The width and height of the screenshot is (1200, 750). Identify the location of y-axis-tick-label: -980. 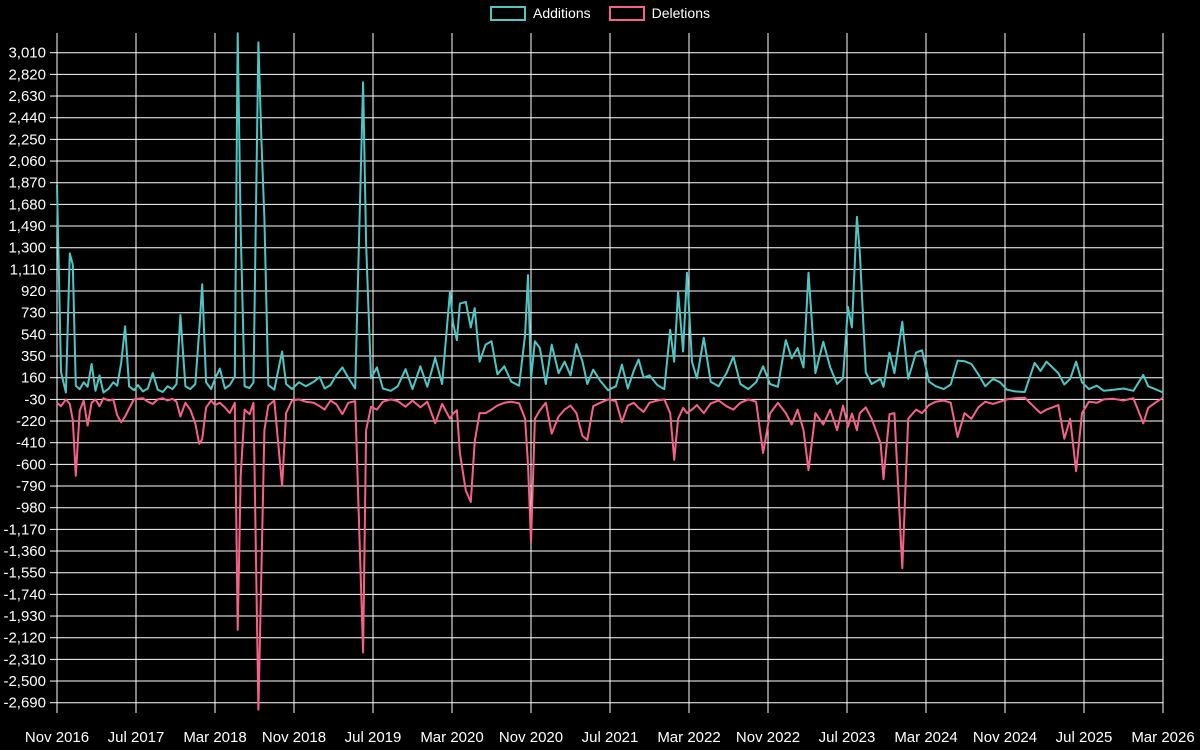
(31, 508).